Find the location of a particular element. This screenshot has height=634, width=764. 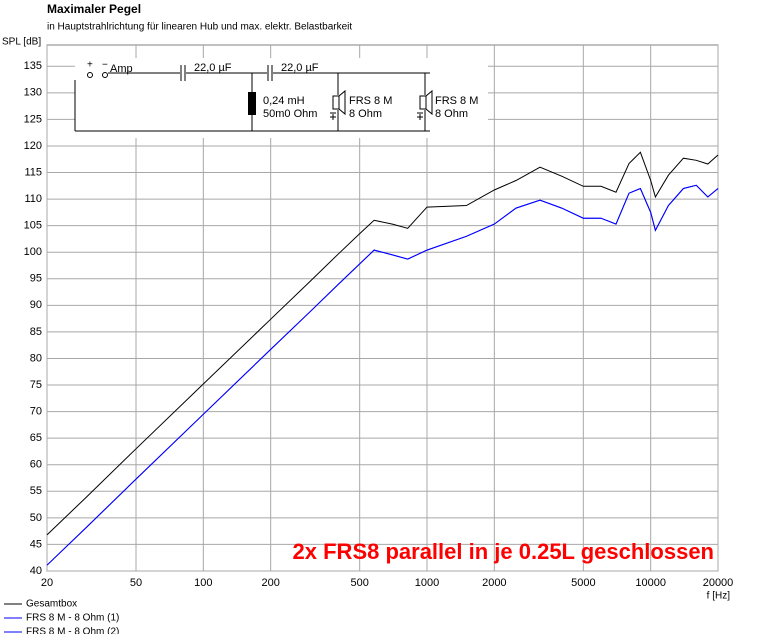

y-tick-label: 45 is located at coordinates (36, 544).